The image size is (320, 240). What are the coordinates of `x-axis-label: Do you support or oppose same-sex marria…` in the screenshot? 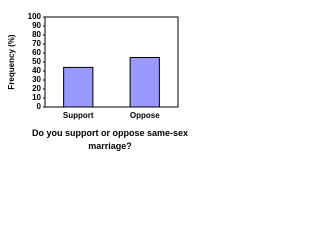 It's located at (110, 139).